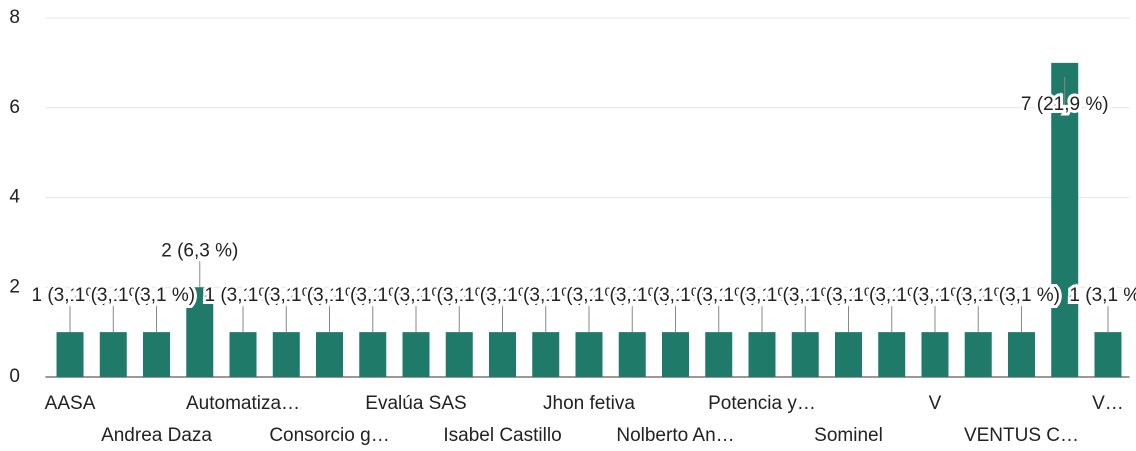 The height and width of the screenshot is (451, 1136). What do you see at coordinates (848, 435) in the screenshot?
I see `x-tick-label: Sominel` at bounding box center [848, 435].